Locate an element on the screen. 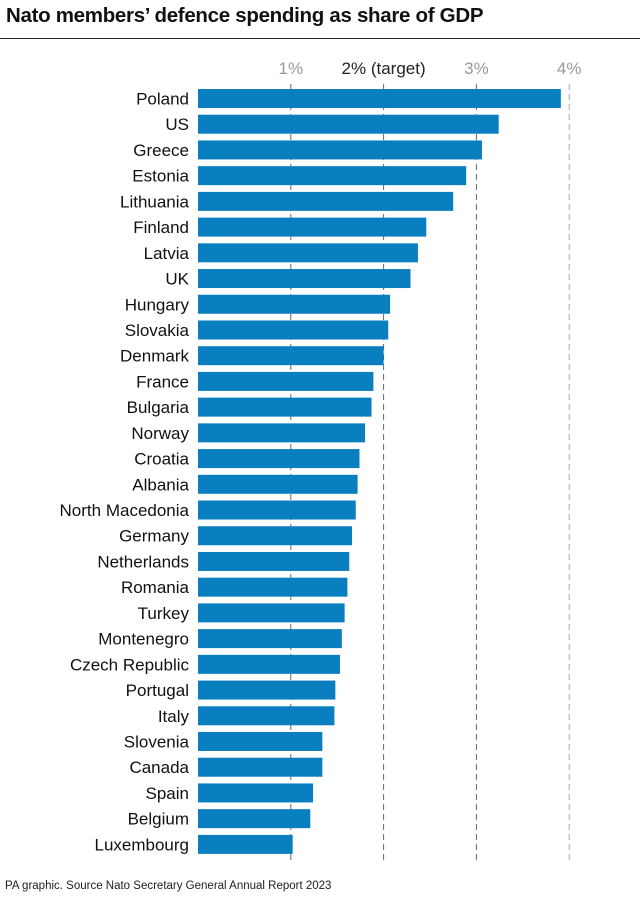  tick-label: 4% is located at coordinates (569, 68).